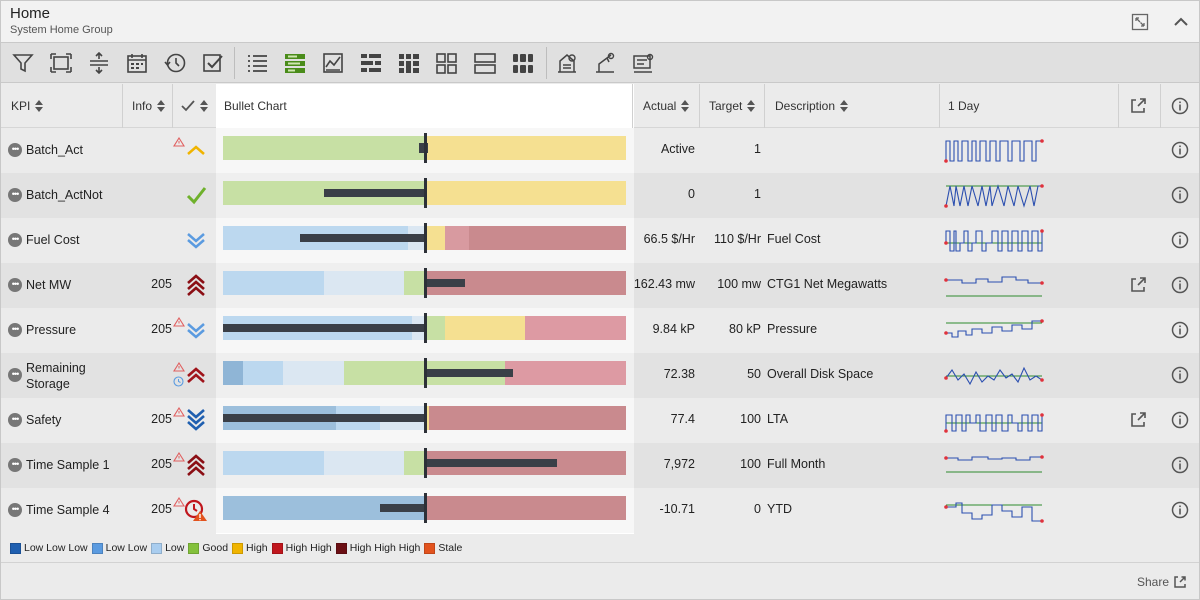 This screenshot has height=600, width=1200. What do you see at coordinates (600, 330) in the screenshot?
I see `table-row: ••• Pressure 205 9.84 kP 80 kP Pressure` at bounding box center [600, 330].